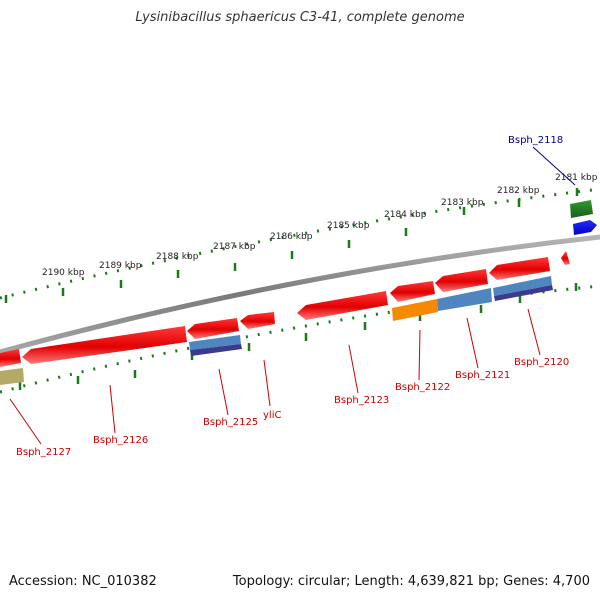 The image size is (600, 600). Describe the element at coordinates (348, 226) in the screenshot. I see `kbp-label: 2185 kbp` at that location.